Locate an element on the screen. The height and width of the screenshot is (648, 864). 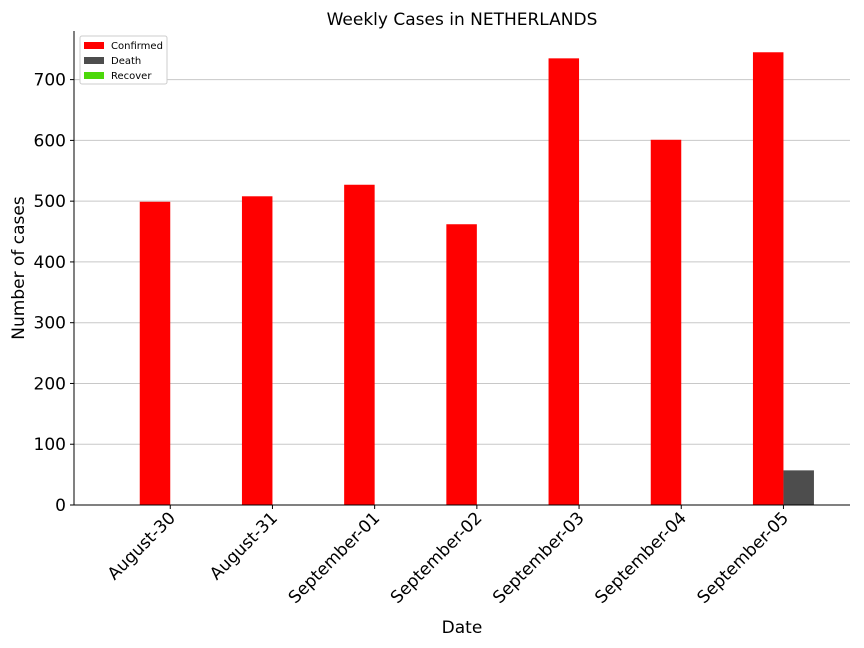
y-tick-label: 700 is located at coordinates (50, 81).